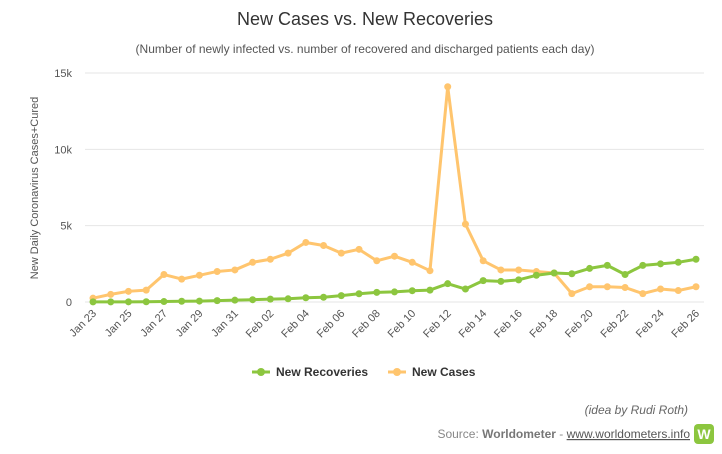 The image size is (722, 454). I want to click on x-tick-label: Feb 12, so click(437, 324).